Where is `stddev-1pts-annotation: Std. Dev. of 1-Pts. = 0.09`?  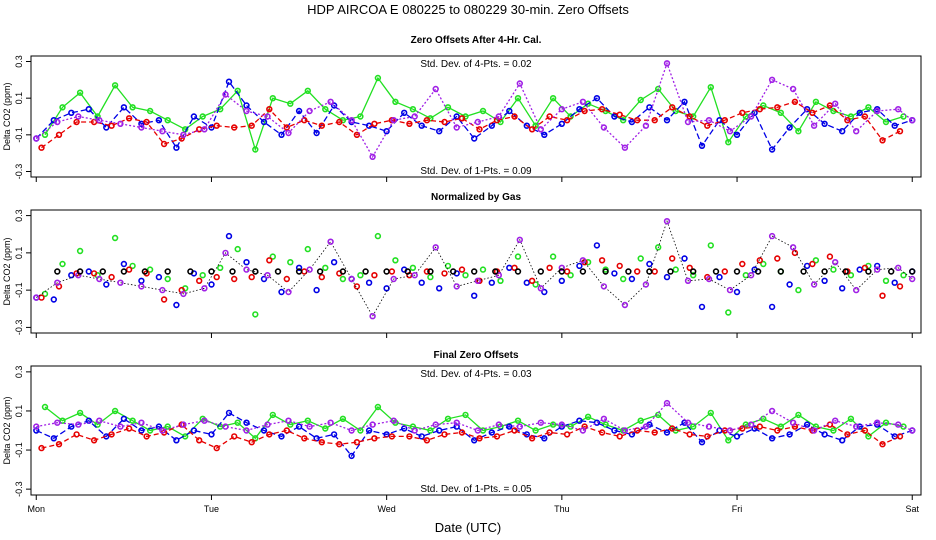
stddev-1pts-annotation: Std. Dev. of 1-Pts. = 0.09 is located at coordinates (476, 171).